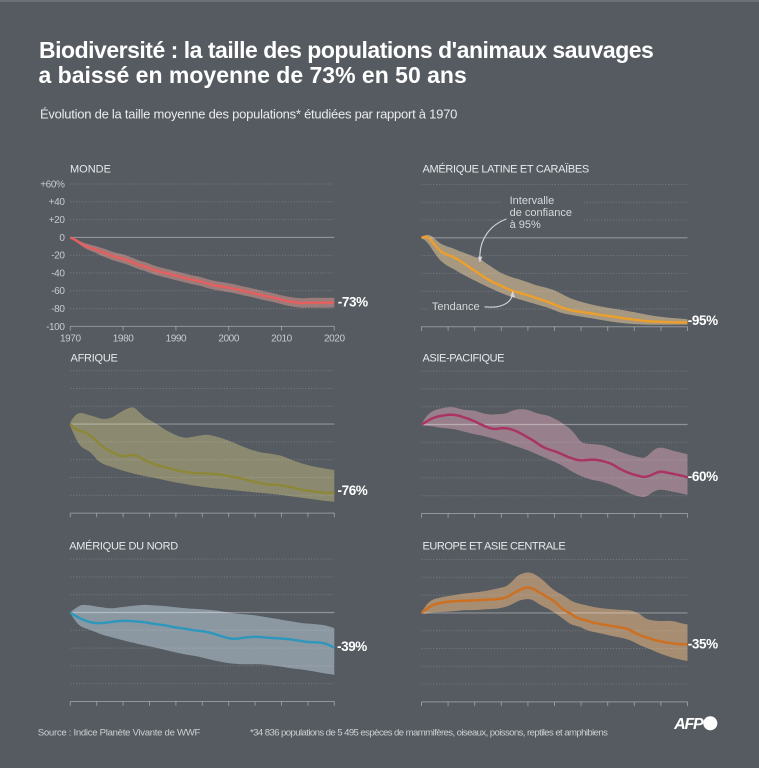 The height and width of the screenshot is (768, 759). Describe the element at coordinates (532, 201) in the screenshot. I see `svg-text: Intervalle` at that location.